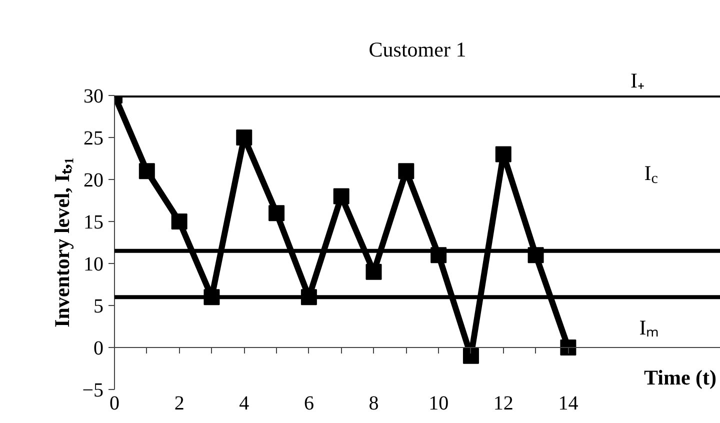  Describe the element at coordinates (309, 403) in the screenshot. I see `x-tick-label: 6` at that location.